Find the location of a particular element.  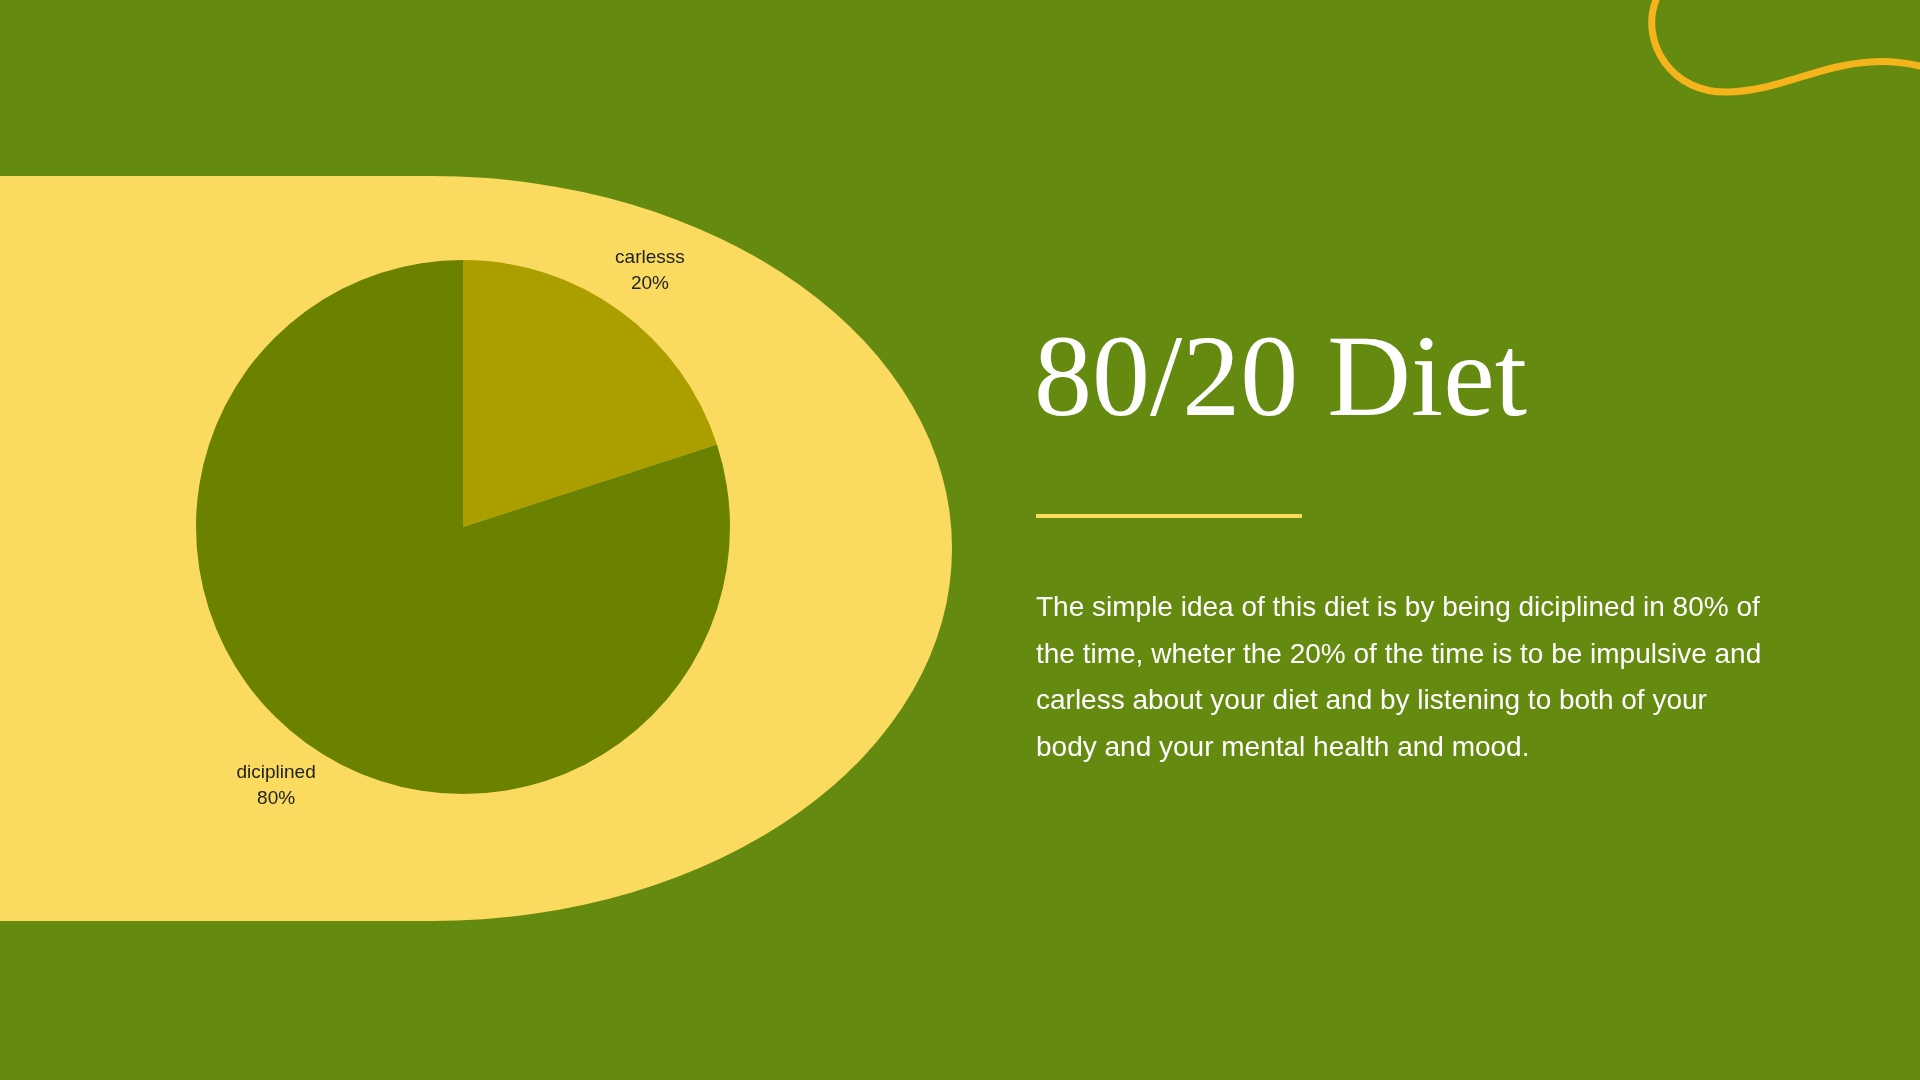

text: 80/20 Diet is located at coordinates (1280, 376).